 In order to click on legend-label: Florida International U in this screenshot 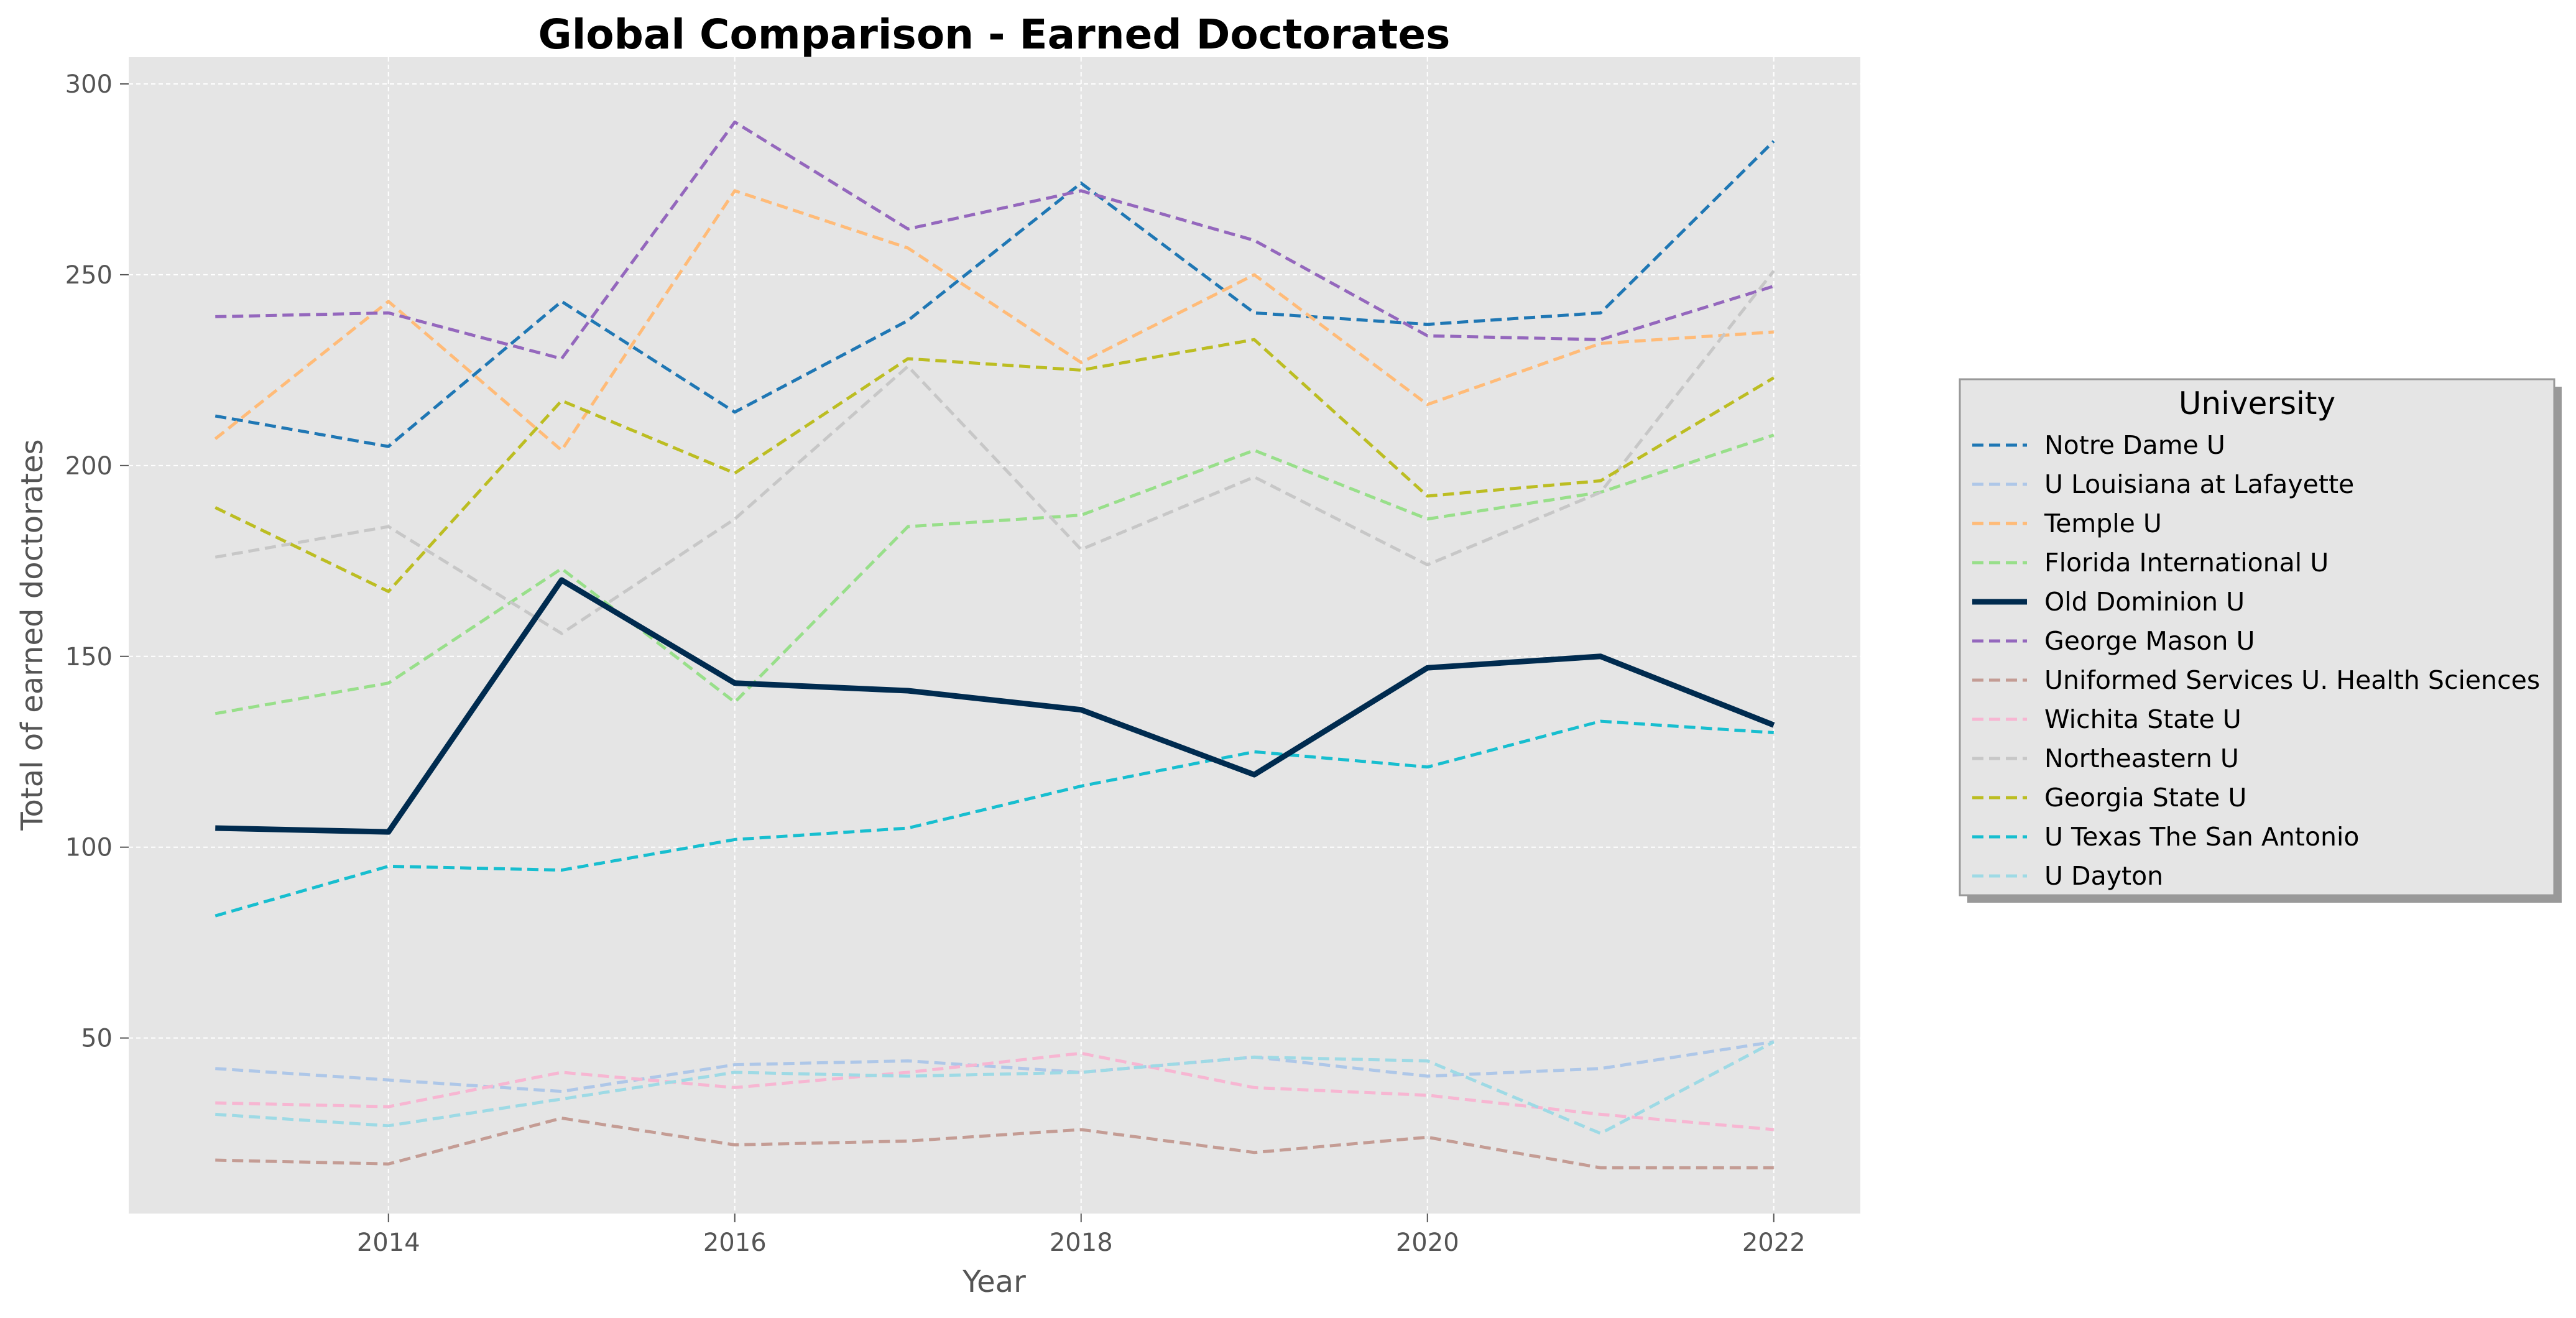, I will do `click(2186, 563)`.